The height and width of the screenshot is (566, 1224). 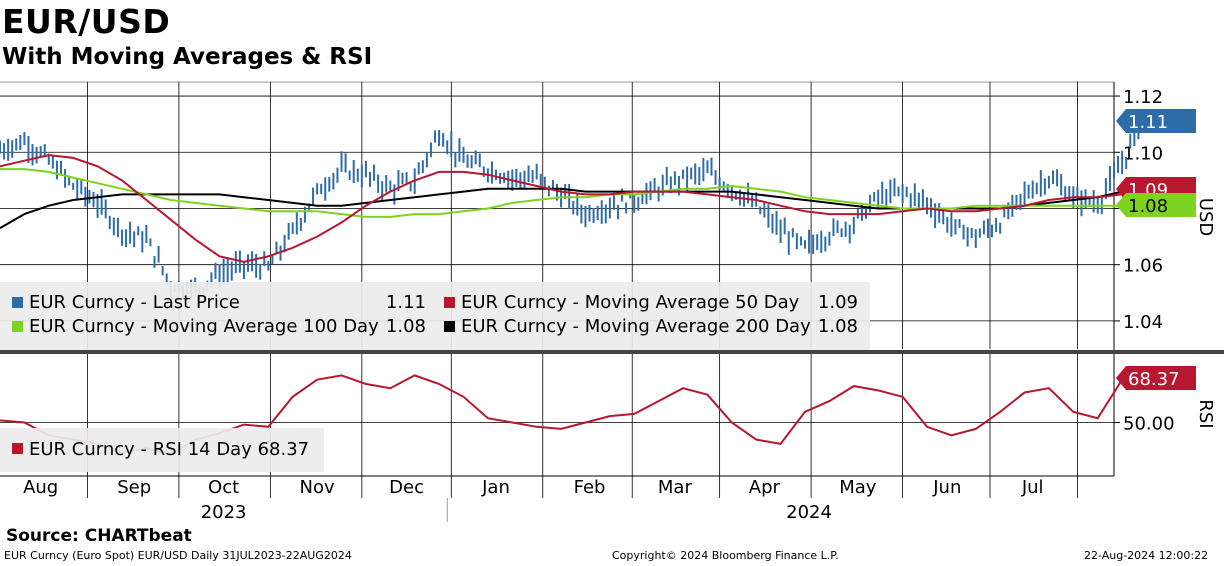 I want to click on month-tick-label: Dec, so click(x=406, y=487).